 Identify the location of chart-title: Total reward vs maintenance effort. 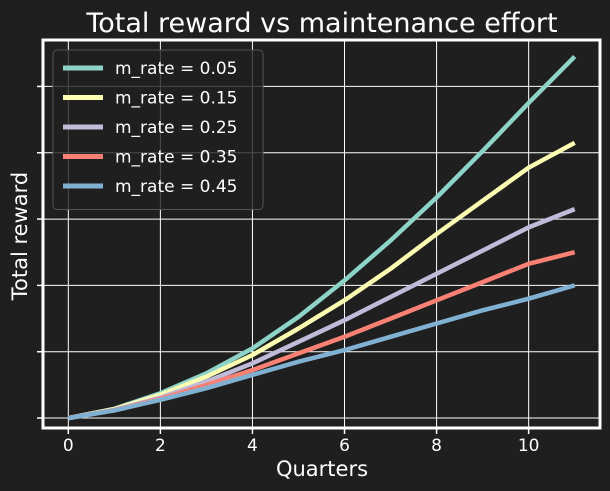
(321, 23).